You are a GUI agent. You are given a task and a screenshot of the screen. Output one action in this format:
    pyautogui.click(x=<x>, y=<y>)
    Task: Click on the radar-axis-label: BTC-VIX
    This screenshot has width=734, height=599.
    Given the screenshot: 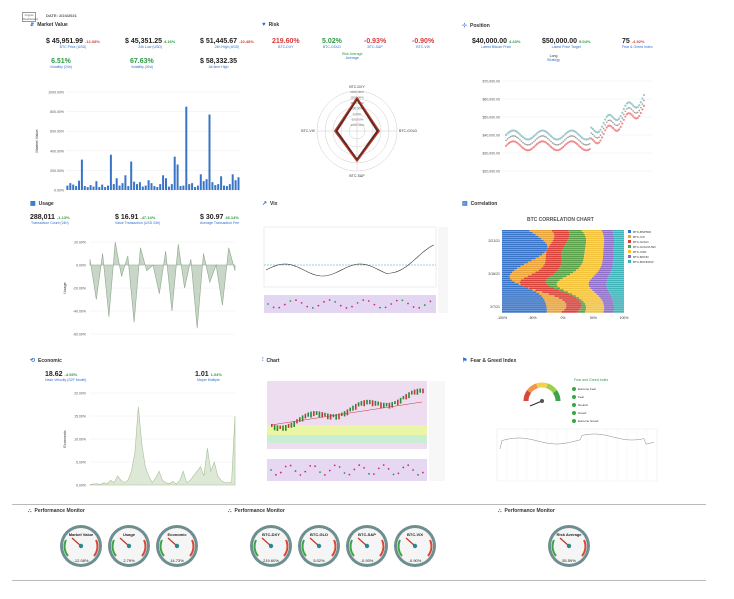 What is the action you would take?
    pyautogui.click(x=308, y=131)
    